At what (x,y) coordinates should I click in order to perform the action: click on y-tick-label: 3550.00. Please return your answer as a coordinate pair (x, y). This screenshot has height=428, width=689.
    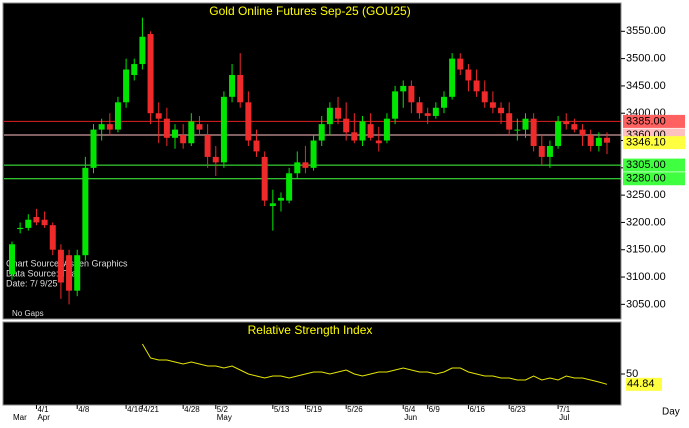
    Looking at the image, I should click on (646, 31).